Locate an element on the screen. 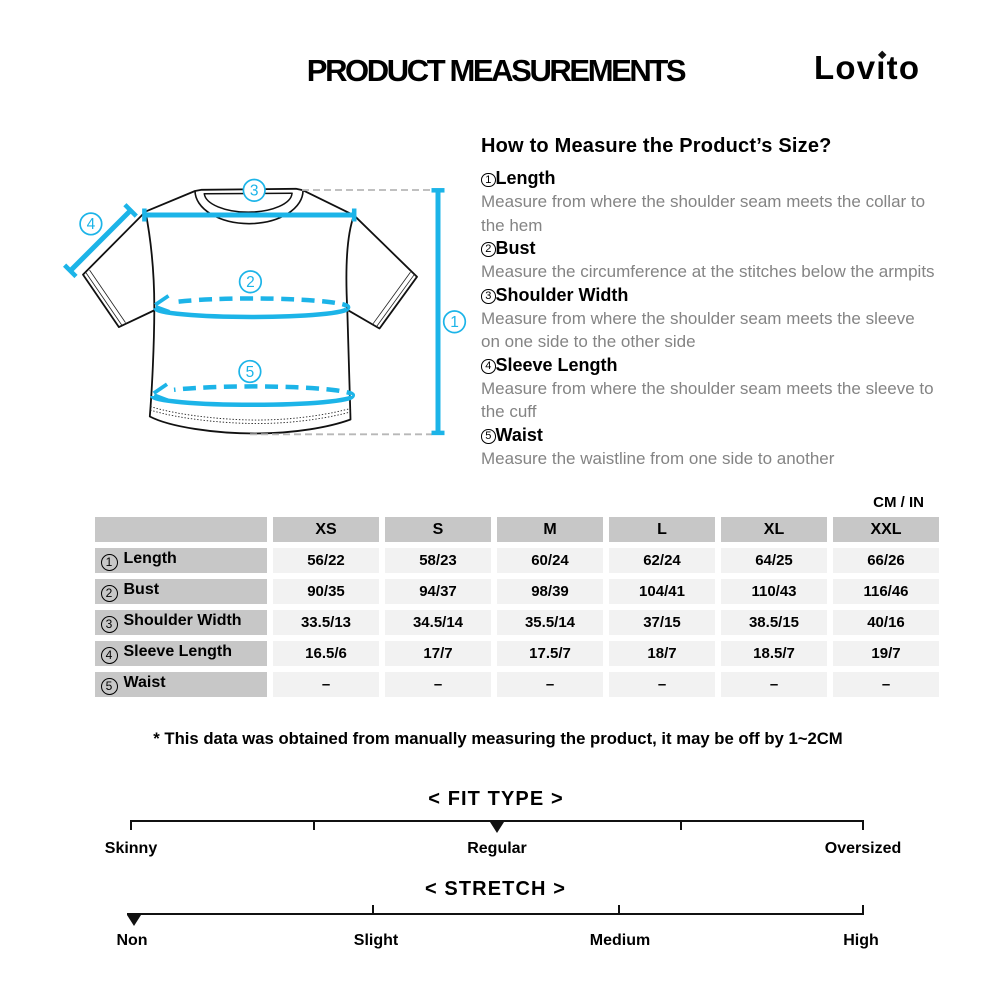  svg-text: 3 is located at coordinates (254, 191).